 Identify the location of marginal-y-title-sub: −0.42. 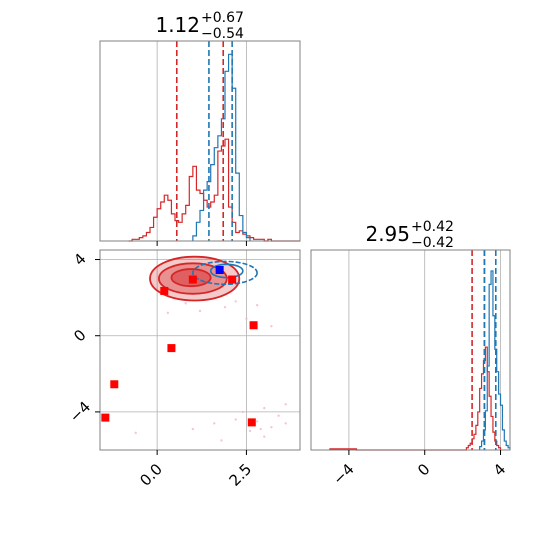
(432, 243).